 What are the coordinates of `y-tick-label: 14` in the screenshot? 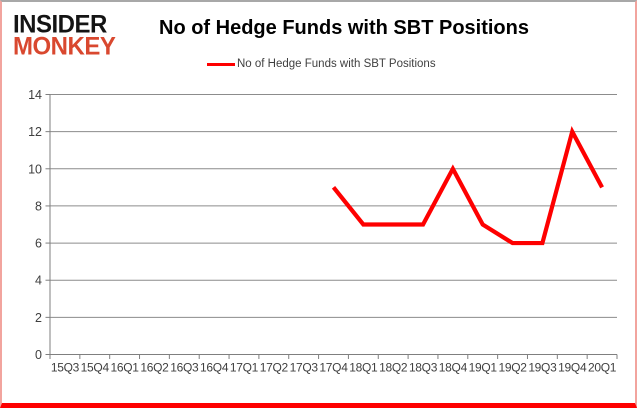 It's located at (35, 95).